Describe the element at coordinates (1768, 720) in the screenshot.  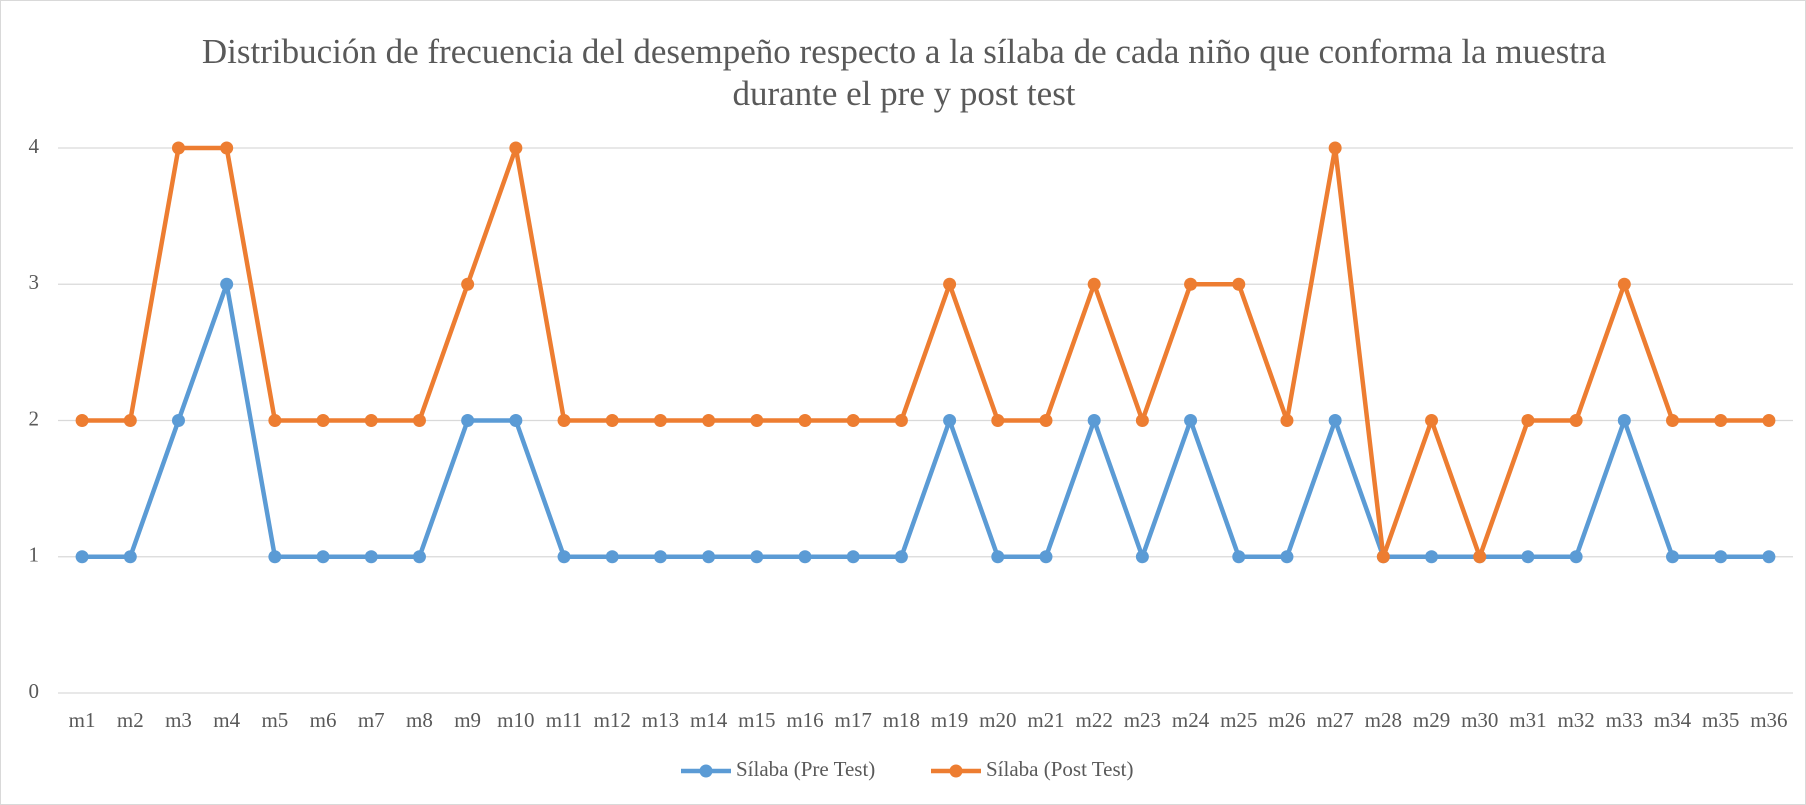
I see `x-tick-label: m36` at that location.